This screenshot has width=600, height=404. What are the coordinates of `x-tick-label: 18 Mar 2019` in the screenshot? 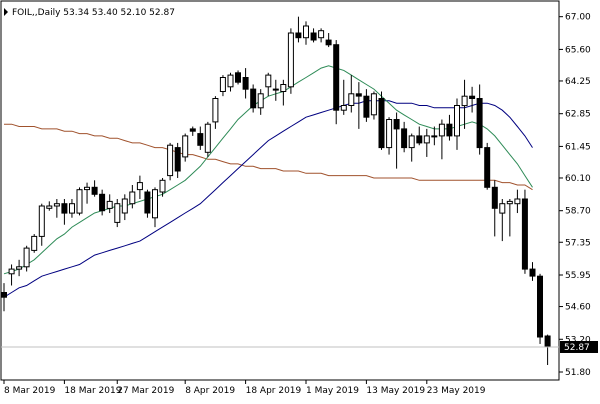 It's located at (92, 391).